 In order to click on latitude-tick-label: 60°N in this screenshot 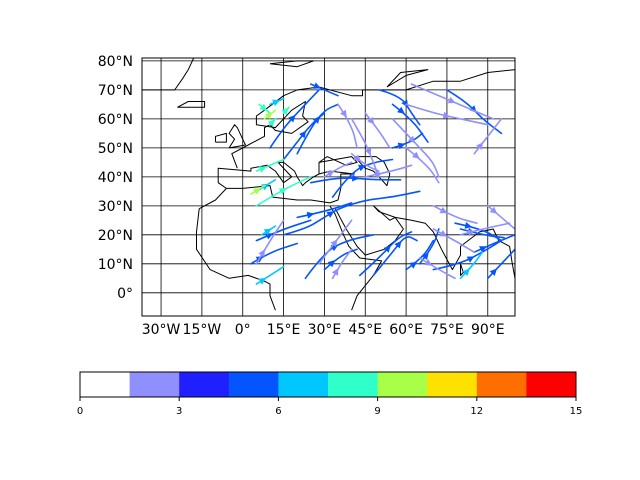, I will do `click(115, 120)`.